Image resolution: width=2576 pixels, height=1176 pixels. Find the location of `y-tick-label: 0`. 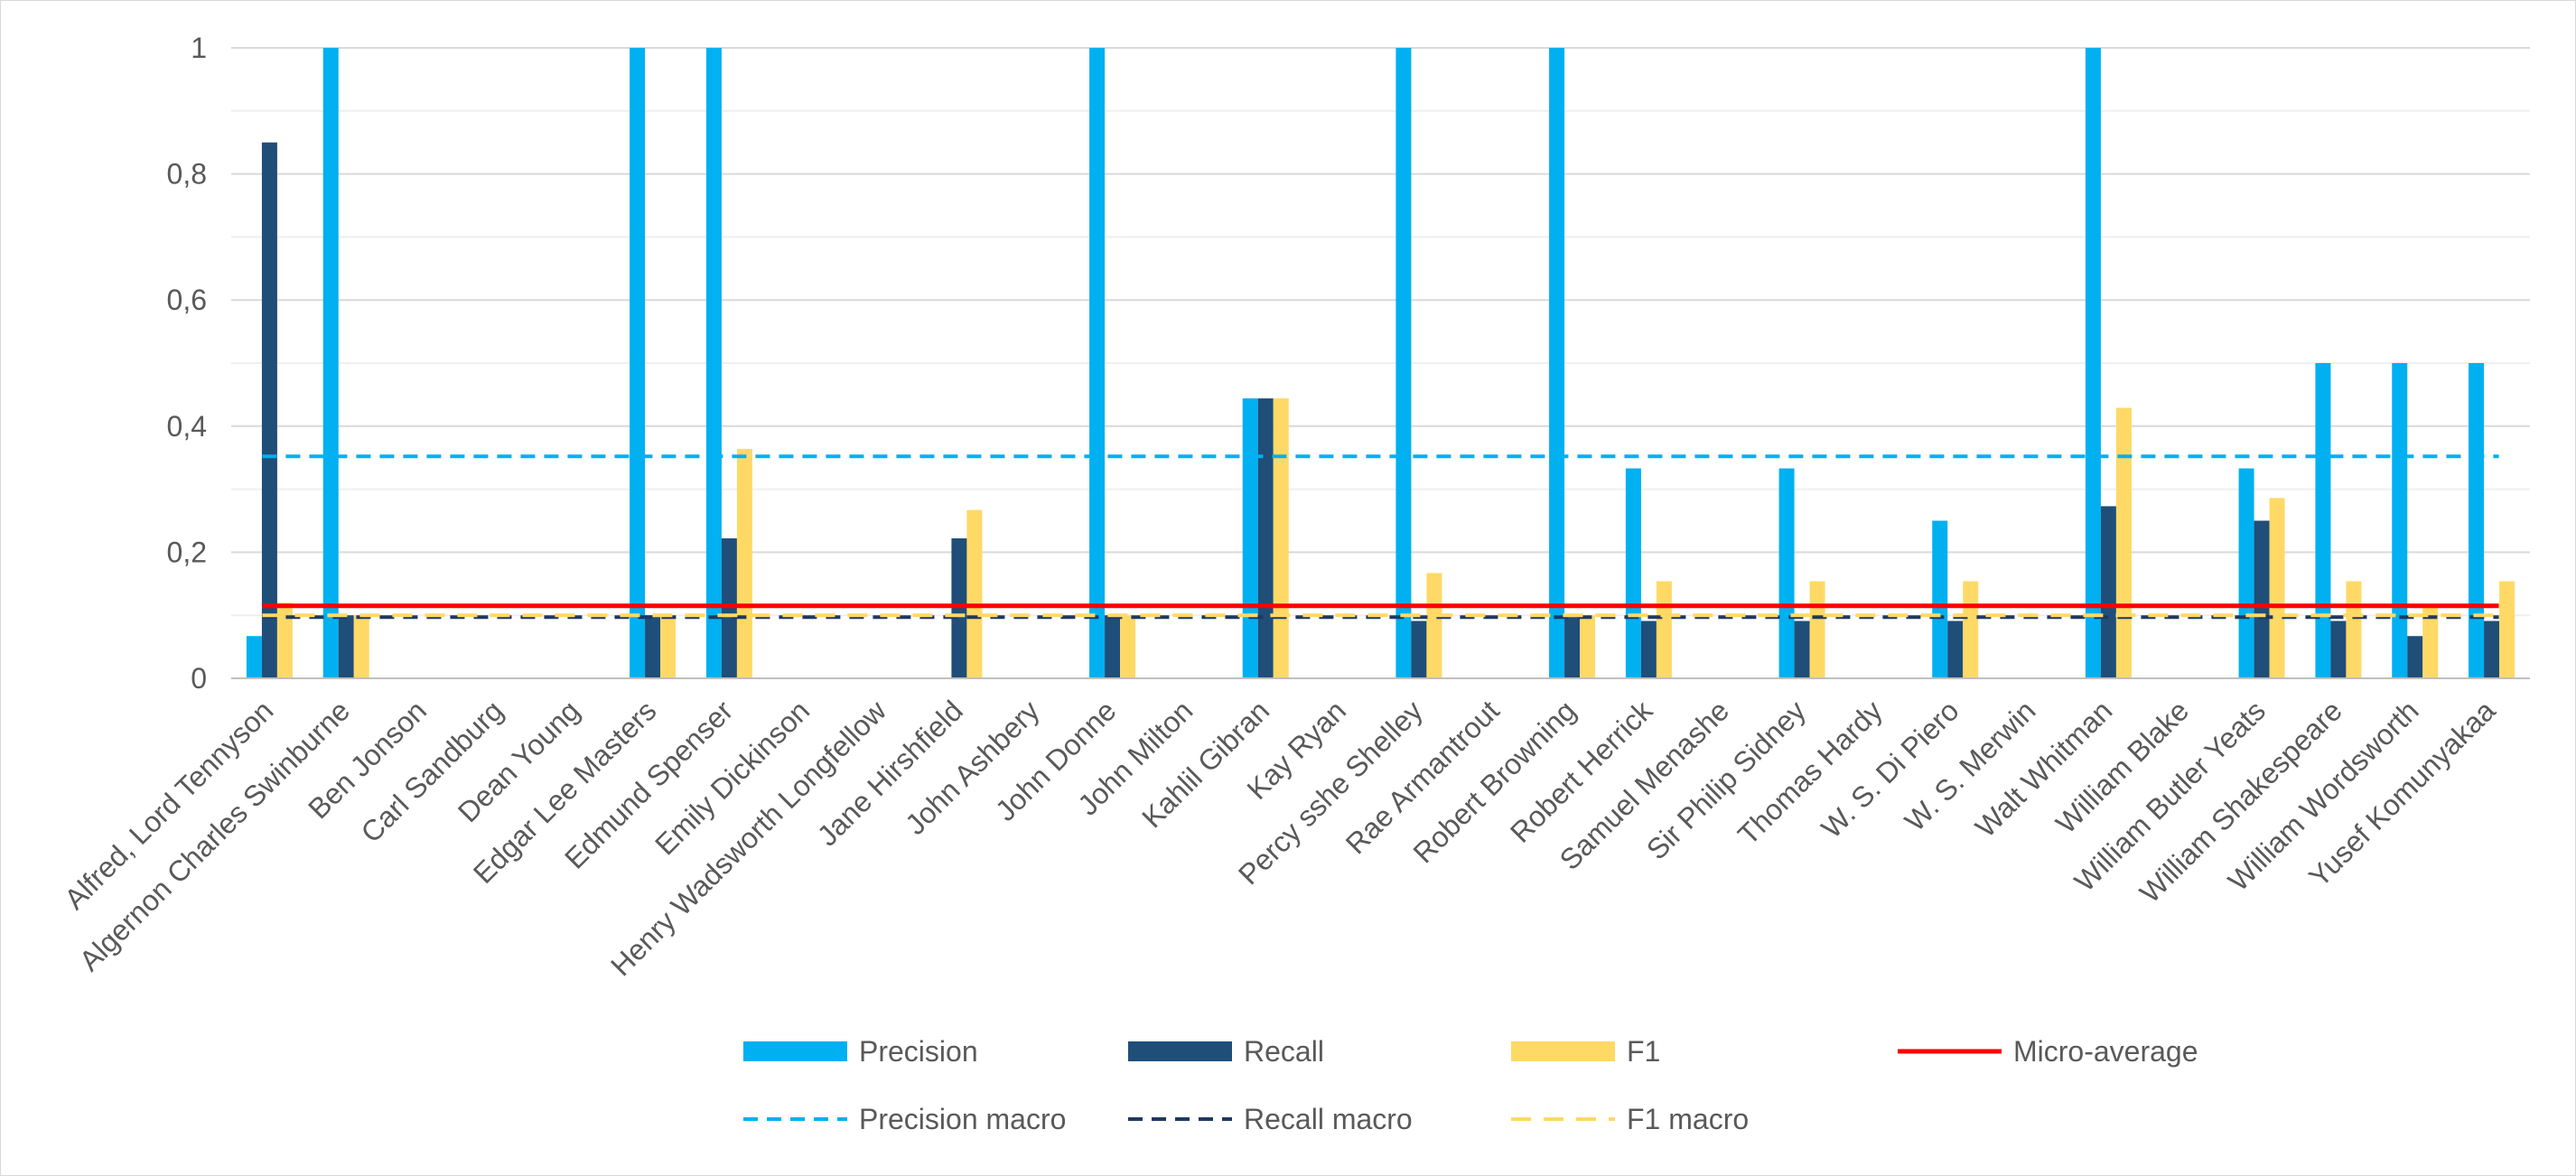

y-tick-label: 0 is located at coordinates (199, 679).